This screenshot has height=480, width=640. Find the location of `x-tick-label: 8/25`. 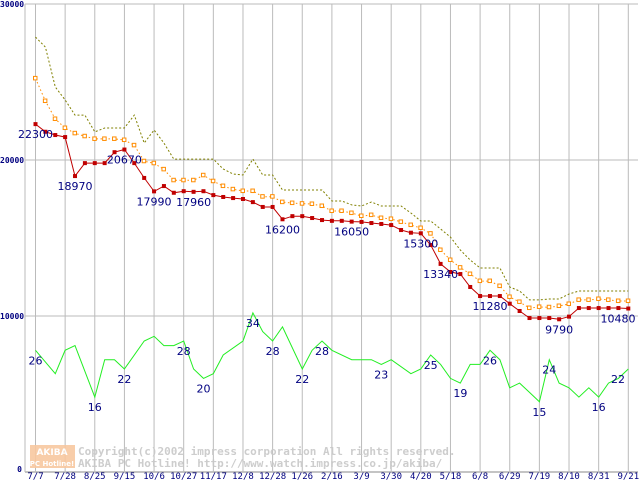

x-tick-label: 8/25 is located at coordinates (95, 476).